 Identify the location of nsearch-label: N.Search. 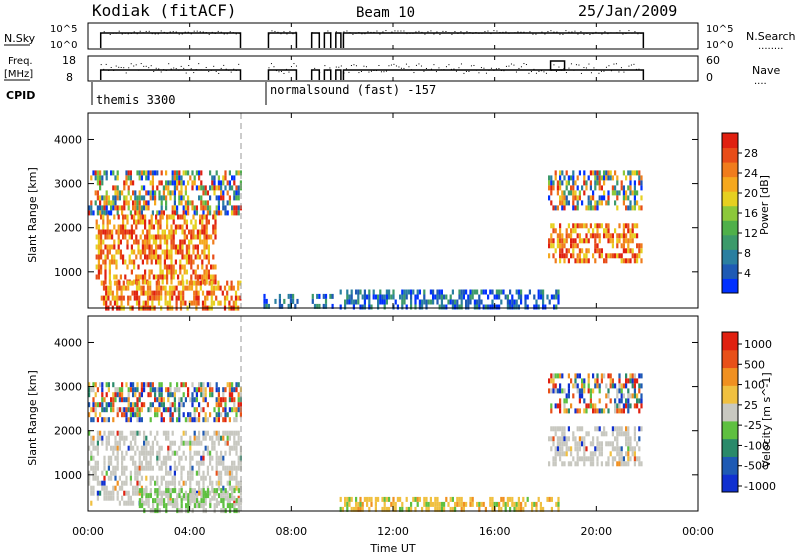
(771, 36).